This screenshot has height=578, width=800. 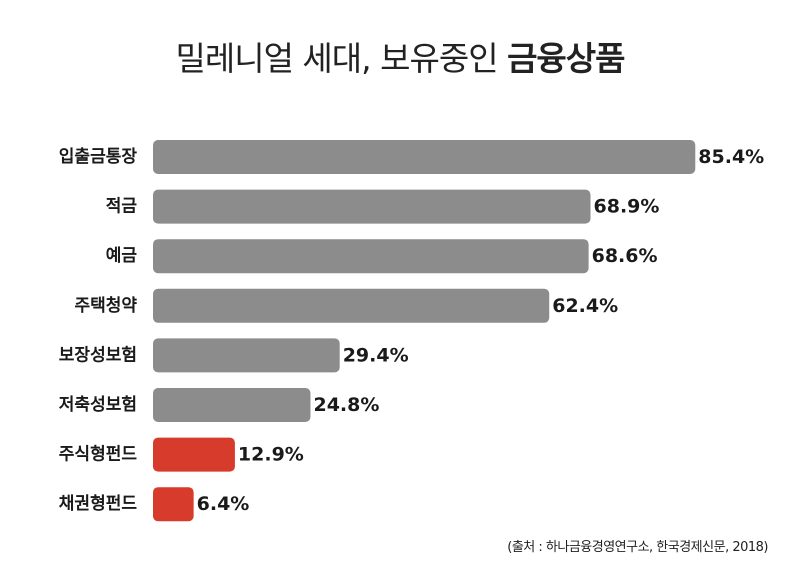 I want to click on value-label: 6.4%, so click(x=223, y=504).